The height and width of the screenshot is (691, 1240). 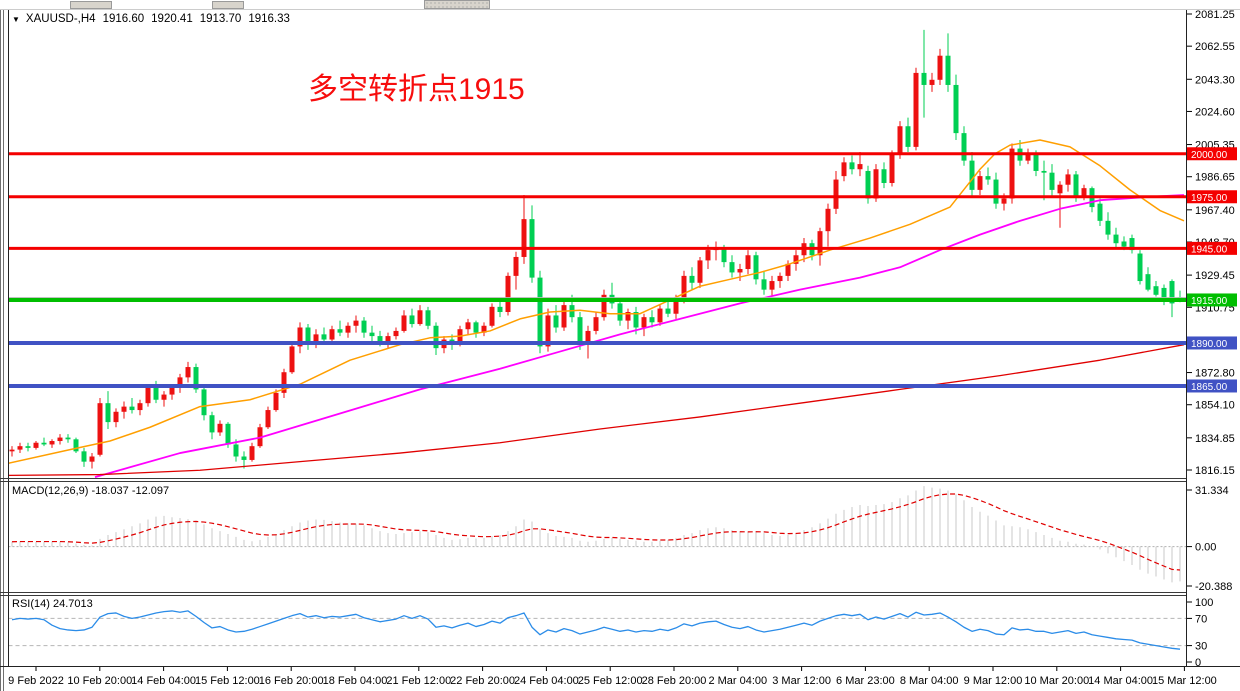 What do you see at coordinates (1215, 178) in the screenshot?
I see `price-tick-label: 1986.65` at bounding box center [1215, 178].